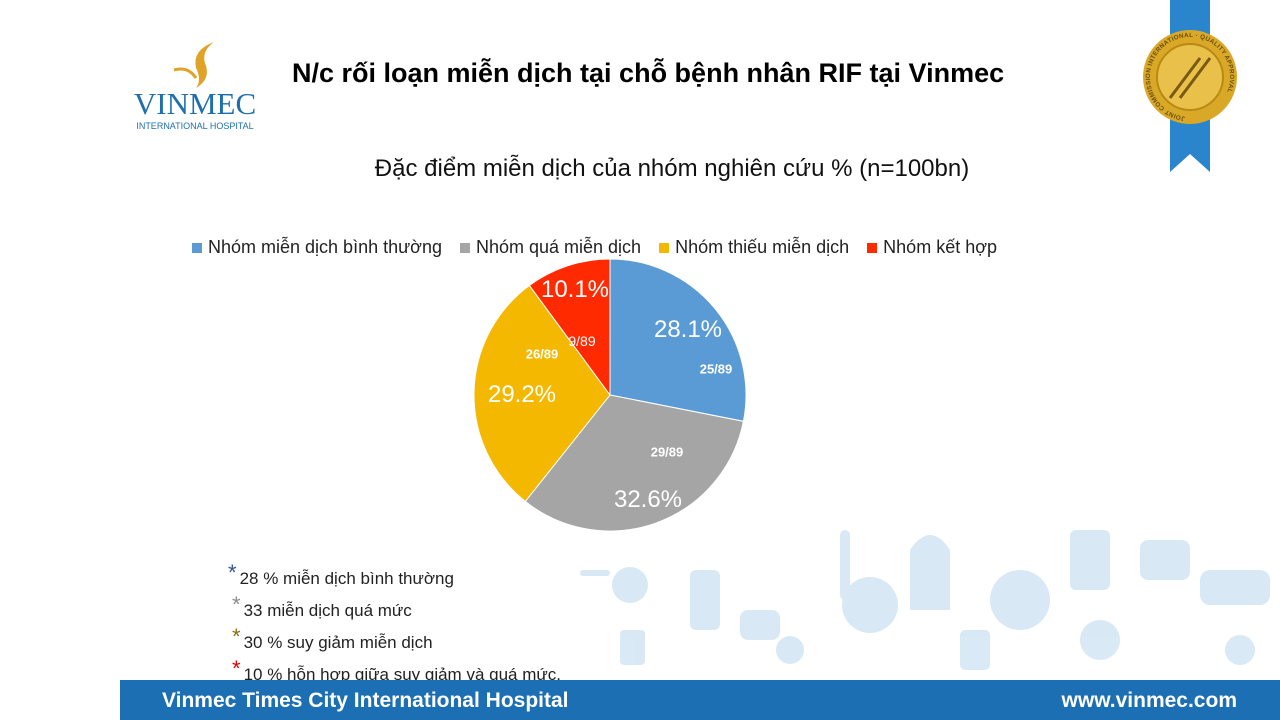  I want to click on legend-item: Nhóm kết hợp, so click(932, 247).